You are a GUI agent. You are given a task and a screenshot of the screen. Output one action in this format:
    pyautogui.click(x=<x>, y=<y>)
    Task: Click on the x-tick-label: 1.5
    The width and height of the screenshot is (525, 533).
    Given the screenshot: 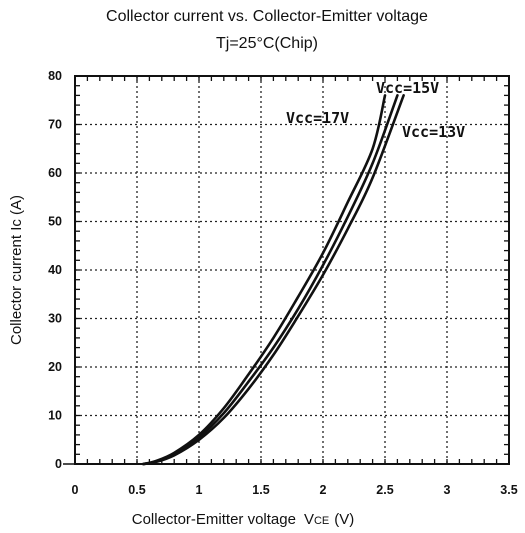 What is the action you would take?
    pyautogui.click(x=260, y=490)
    